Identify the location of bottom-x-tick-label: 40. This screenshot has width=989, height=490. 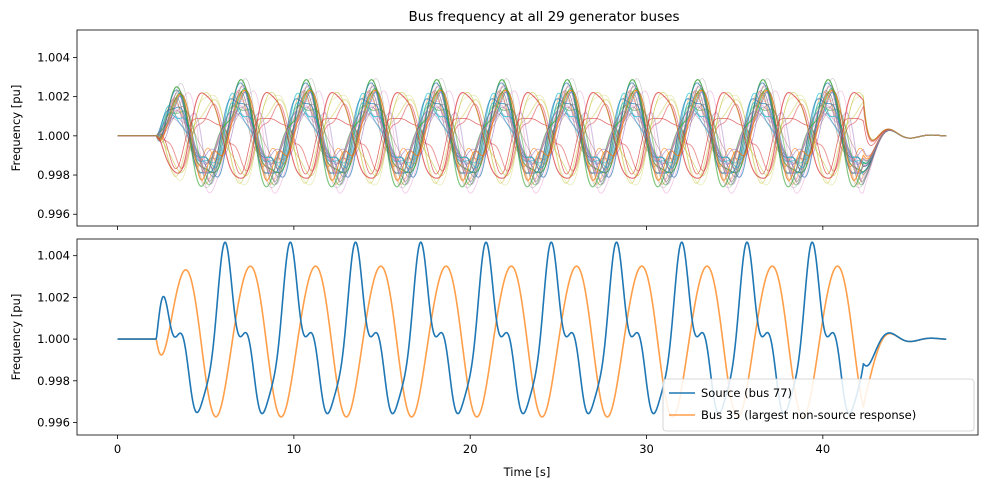
(823, 449).